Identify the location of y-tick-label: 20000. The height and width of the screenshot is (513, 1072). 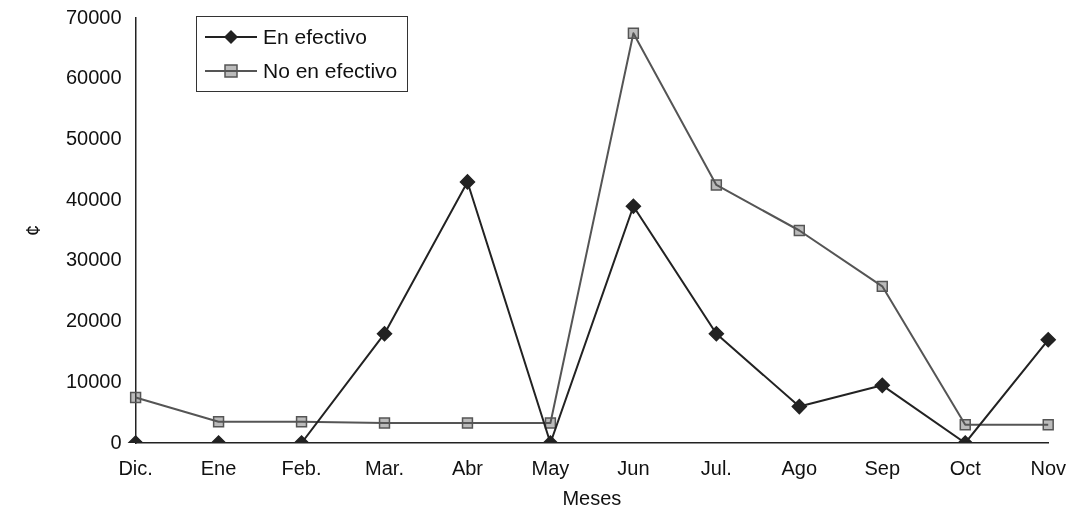
(93, 320).